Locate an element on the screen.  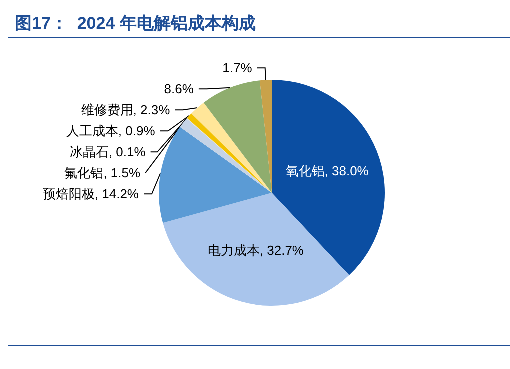
slice-label: 人工成本, 0.9% is located at coordinates (111, 131).